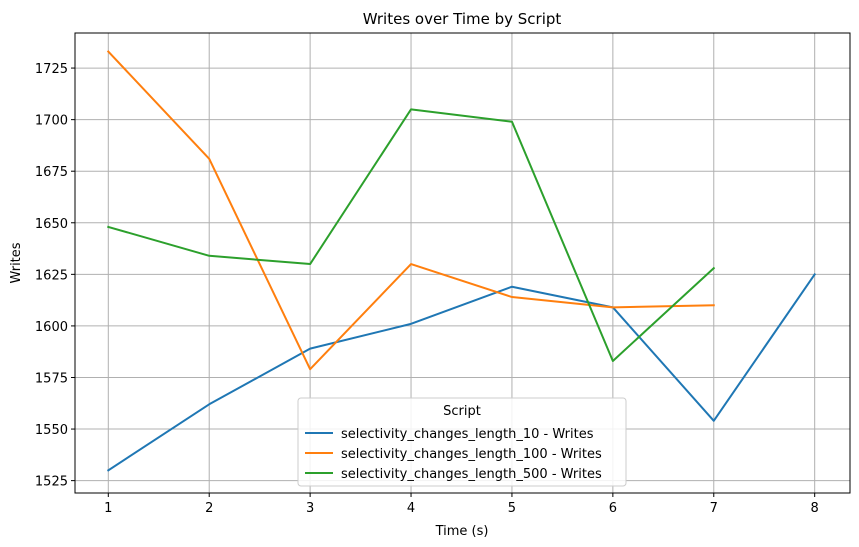 This screenshot has width=859, height=547. I want to click on y-tick-label: 1700, so click(51, 121).